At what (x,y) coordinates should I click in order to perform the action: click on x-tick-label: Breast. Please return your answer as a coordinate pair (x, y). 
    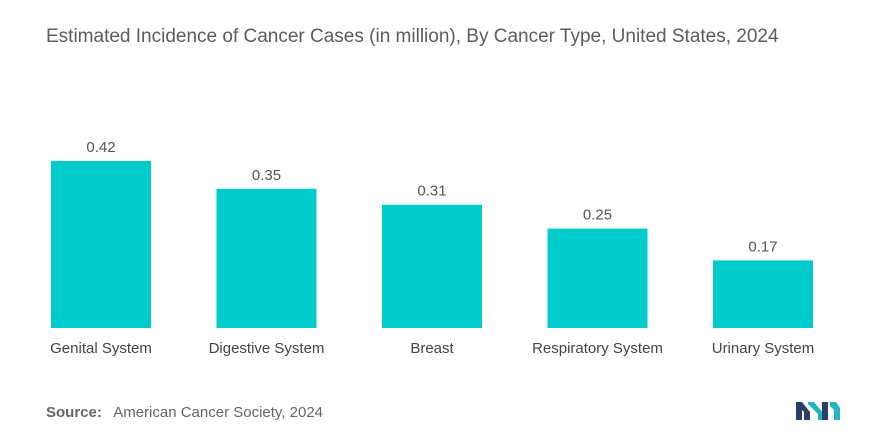
    Looking at the image, I should click on (432, 348).